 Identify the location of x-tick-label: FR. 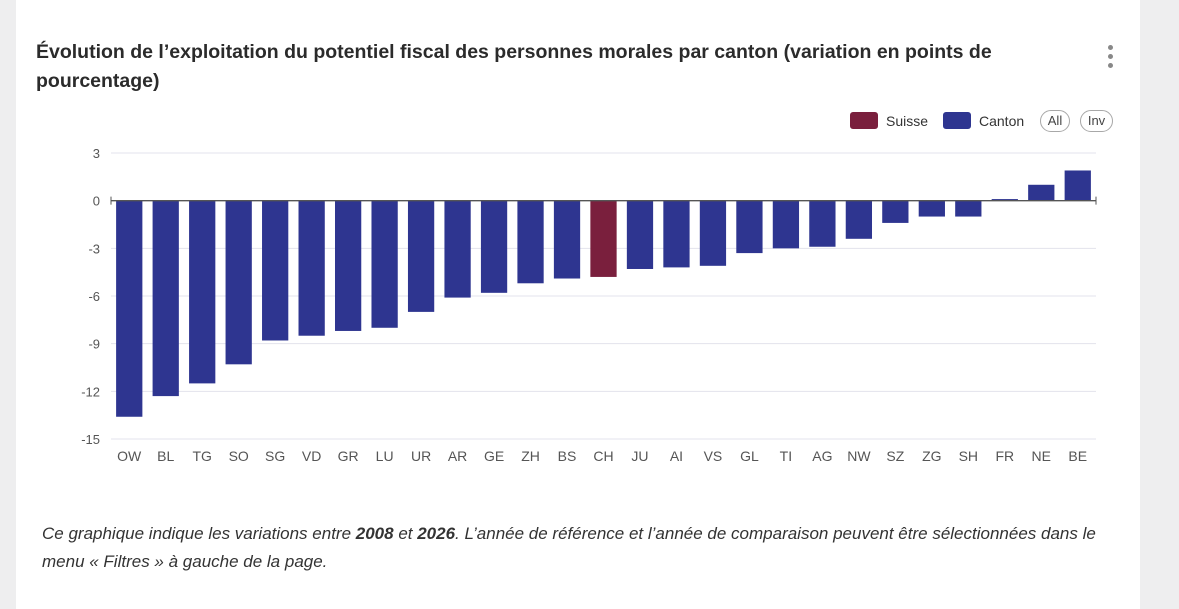
(1004, 456).